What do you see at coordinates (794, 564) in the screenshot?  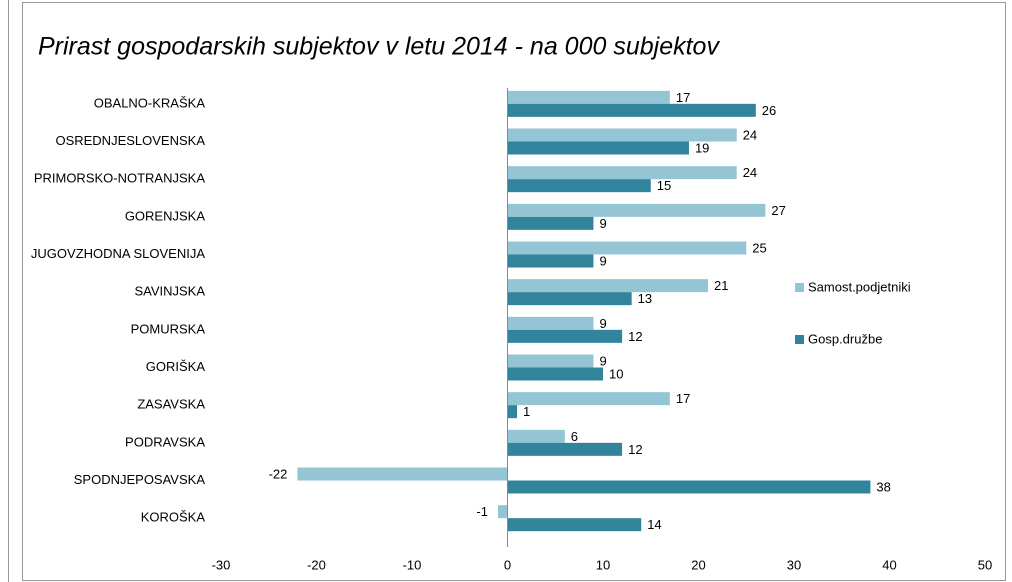 I see `x-tick-label: 30` at bounding box center [794, 564].